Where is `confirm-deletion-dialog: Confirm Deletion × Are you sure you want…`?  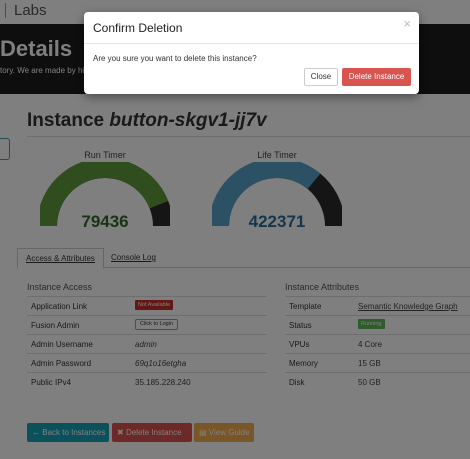 confirm-deletion-dialog: Confirm Deletion × Are you sure you want… is located at coordinates (251, 53).